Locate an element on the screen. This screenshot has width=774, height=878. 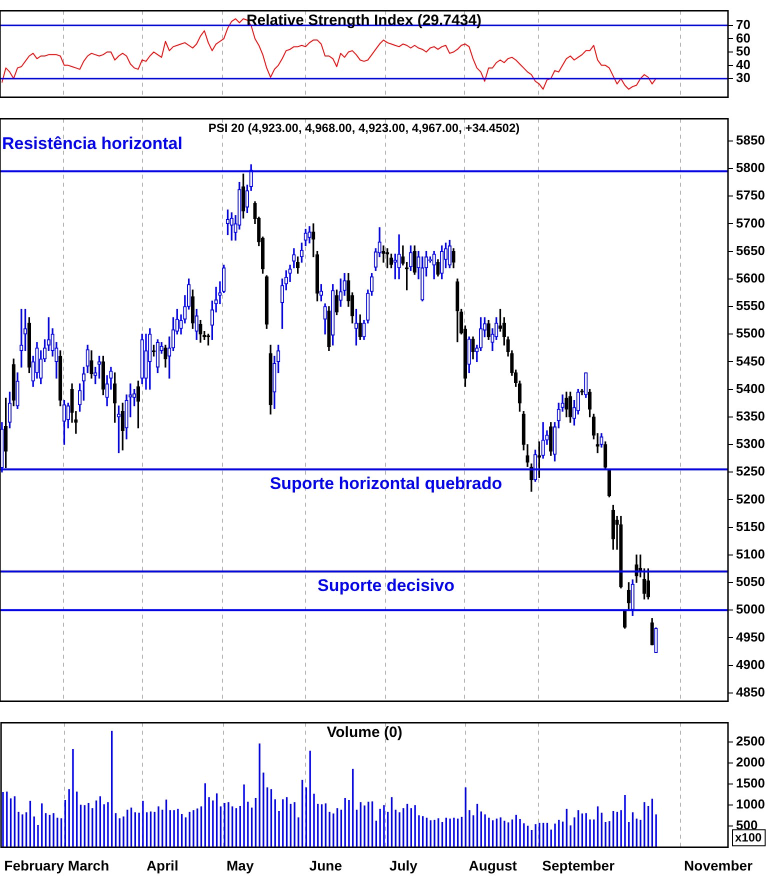
y-tick-label: 5350 is located at coordinates (750, 416).